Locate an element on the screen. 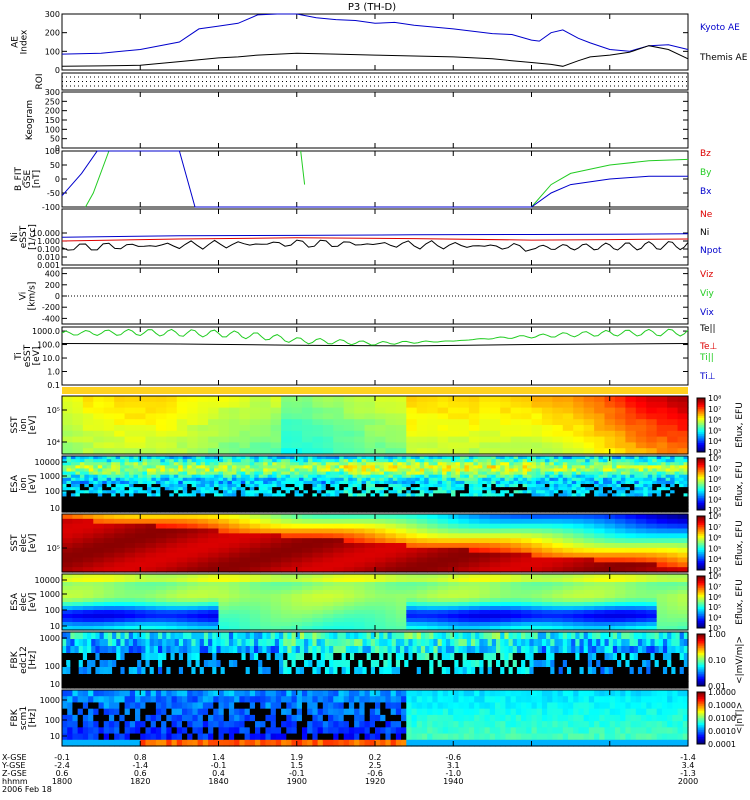 This screenshot has height=800, width=750. y-tick-label: 300 is located at coordinates (52, 14).